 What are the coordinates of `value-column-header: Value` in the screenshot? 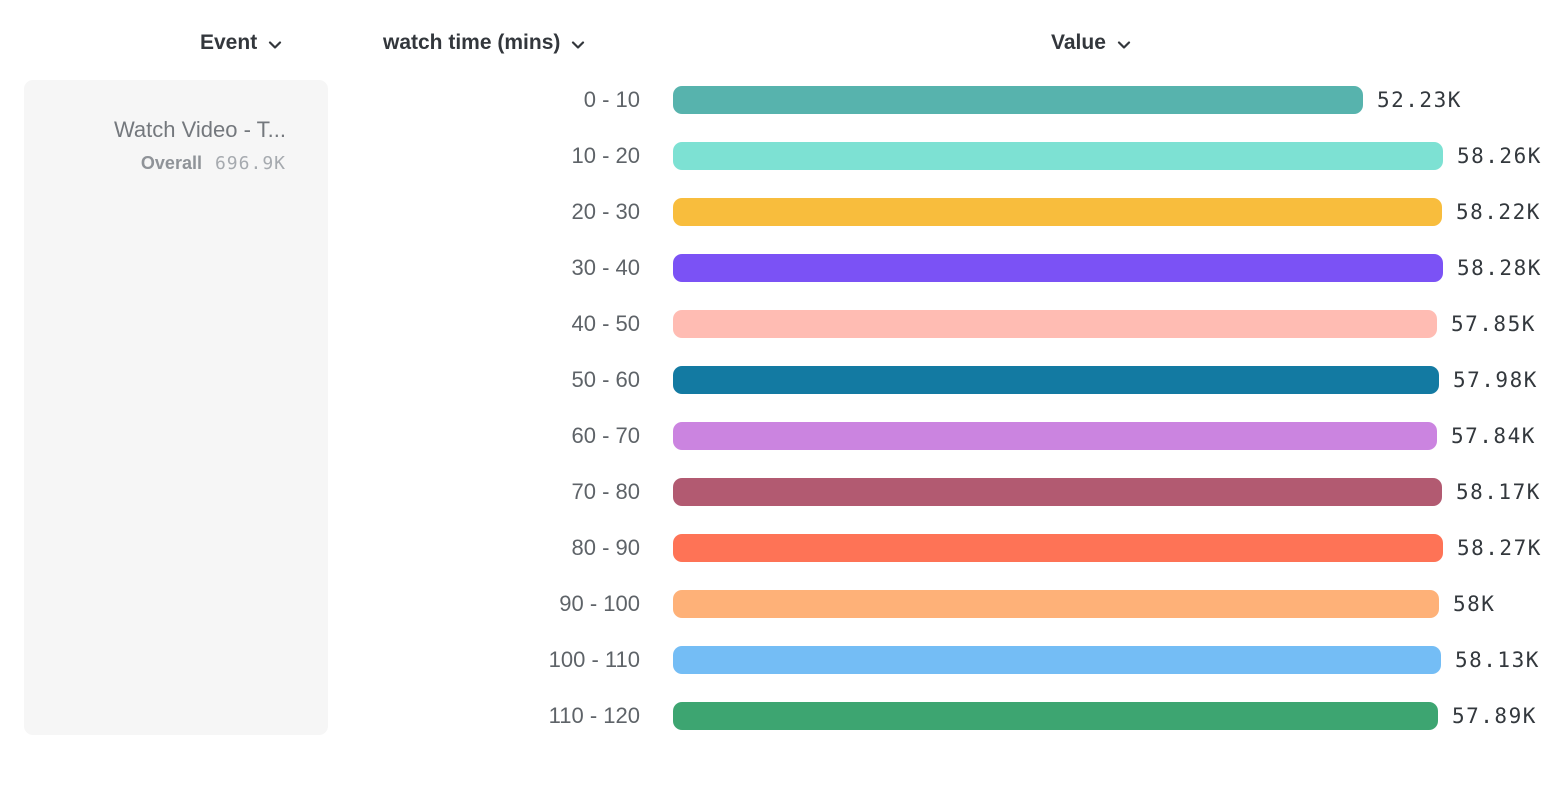 It's located at (1091, 42).